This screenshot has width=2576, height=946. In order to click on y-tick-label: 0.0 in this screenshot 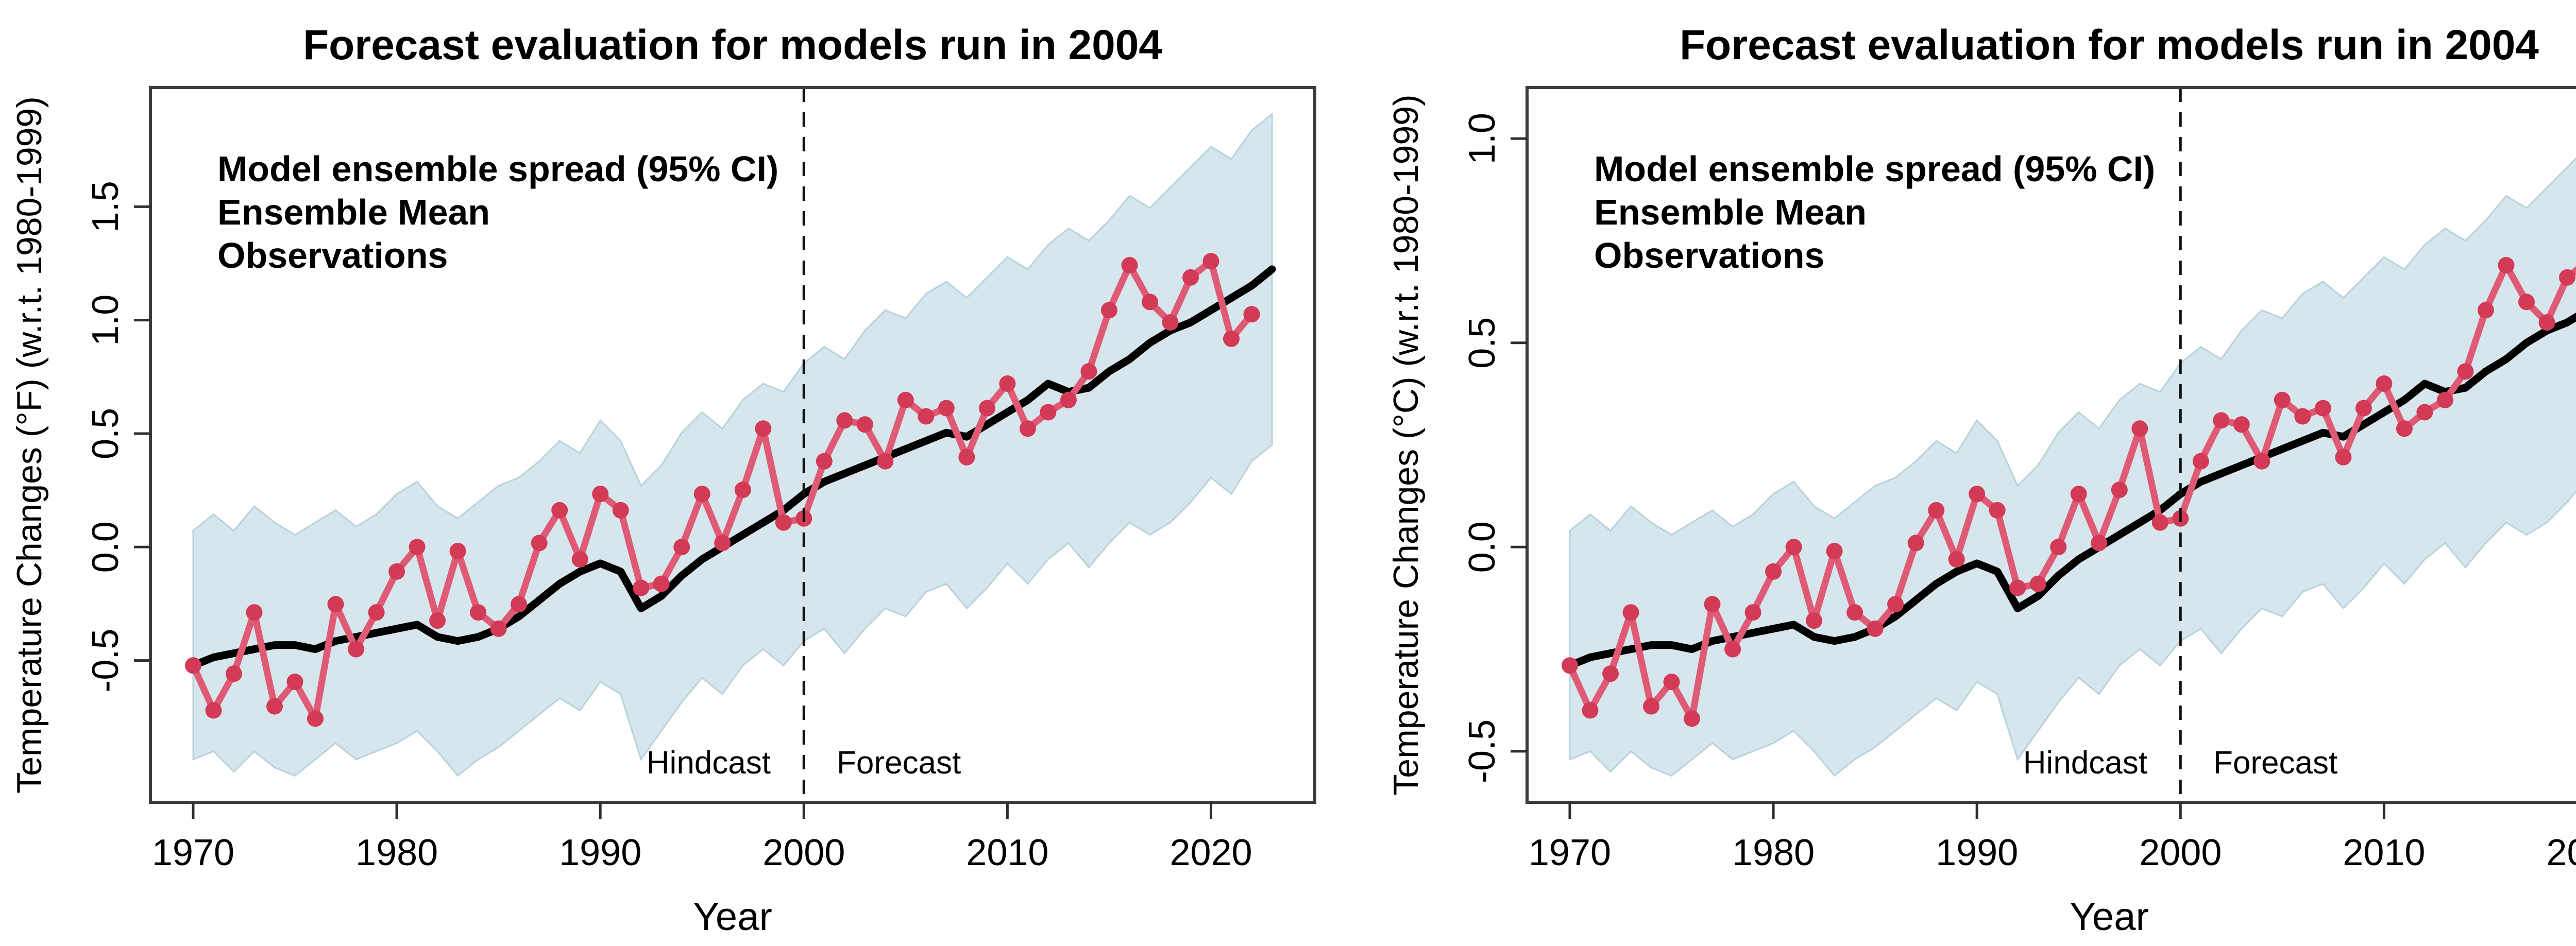, I will do `click(1482, 547)`.